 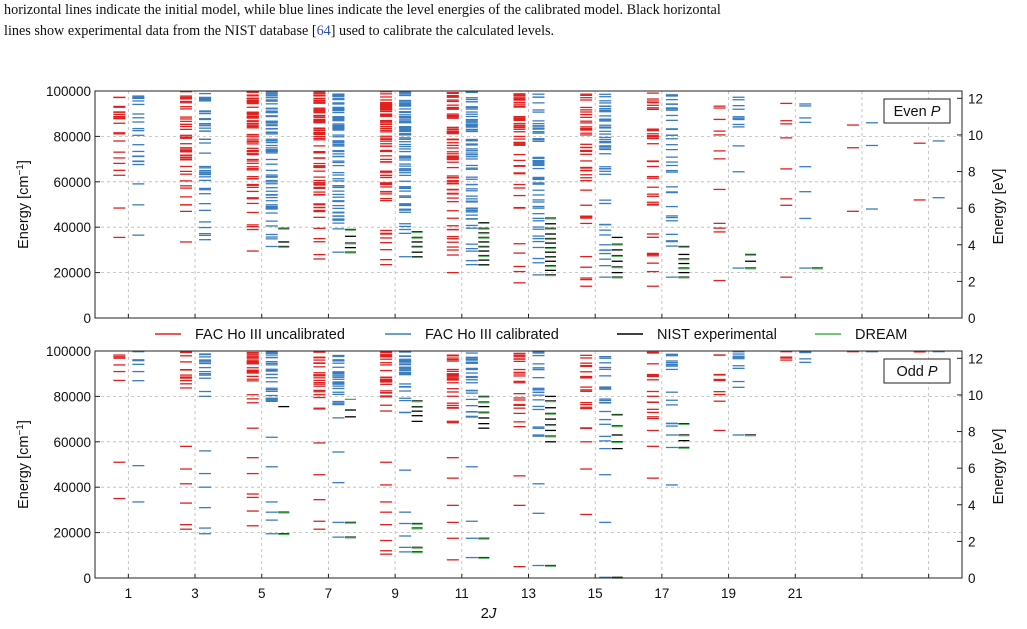 I want to click on panel-label: Even P, so click(x=917, y=112).